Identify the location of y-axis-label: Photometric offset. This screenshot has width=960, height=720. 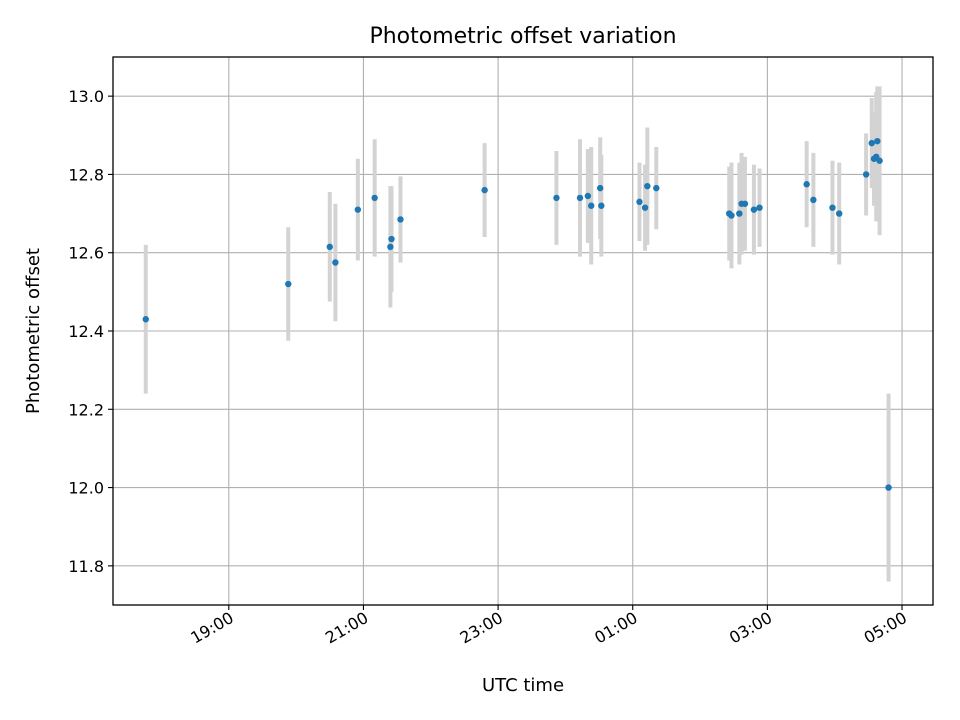
(33, 331).